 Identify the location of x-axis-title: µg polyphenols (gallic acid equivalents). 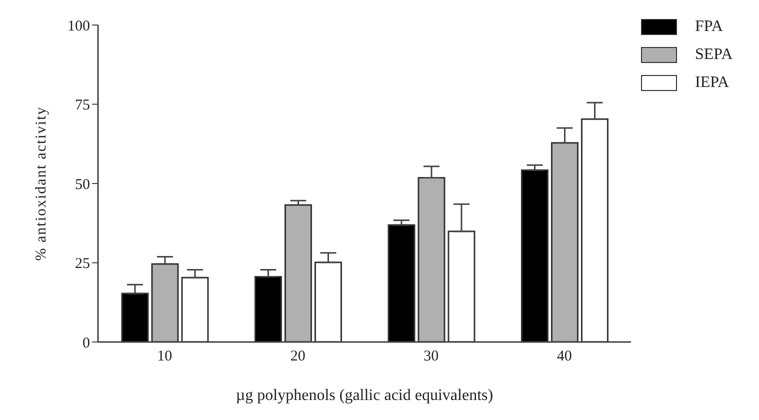
(365, 395).